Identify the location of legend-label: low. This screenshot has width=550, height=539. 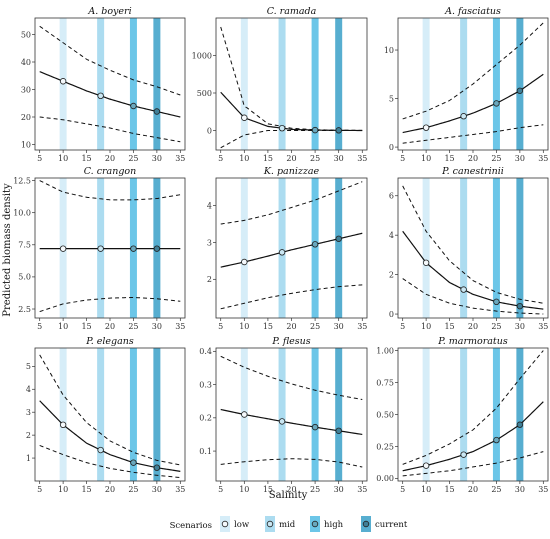
(242, 525).